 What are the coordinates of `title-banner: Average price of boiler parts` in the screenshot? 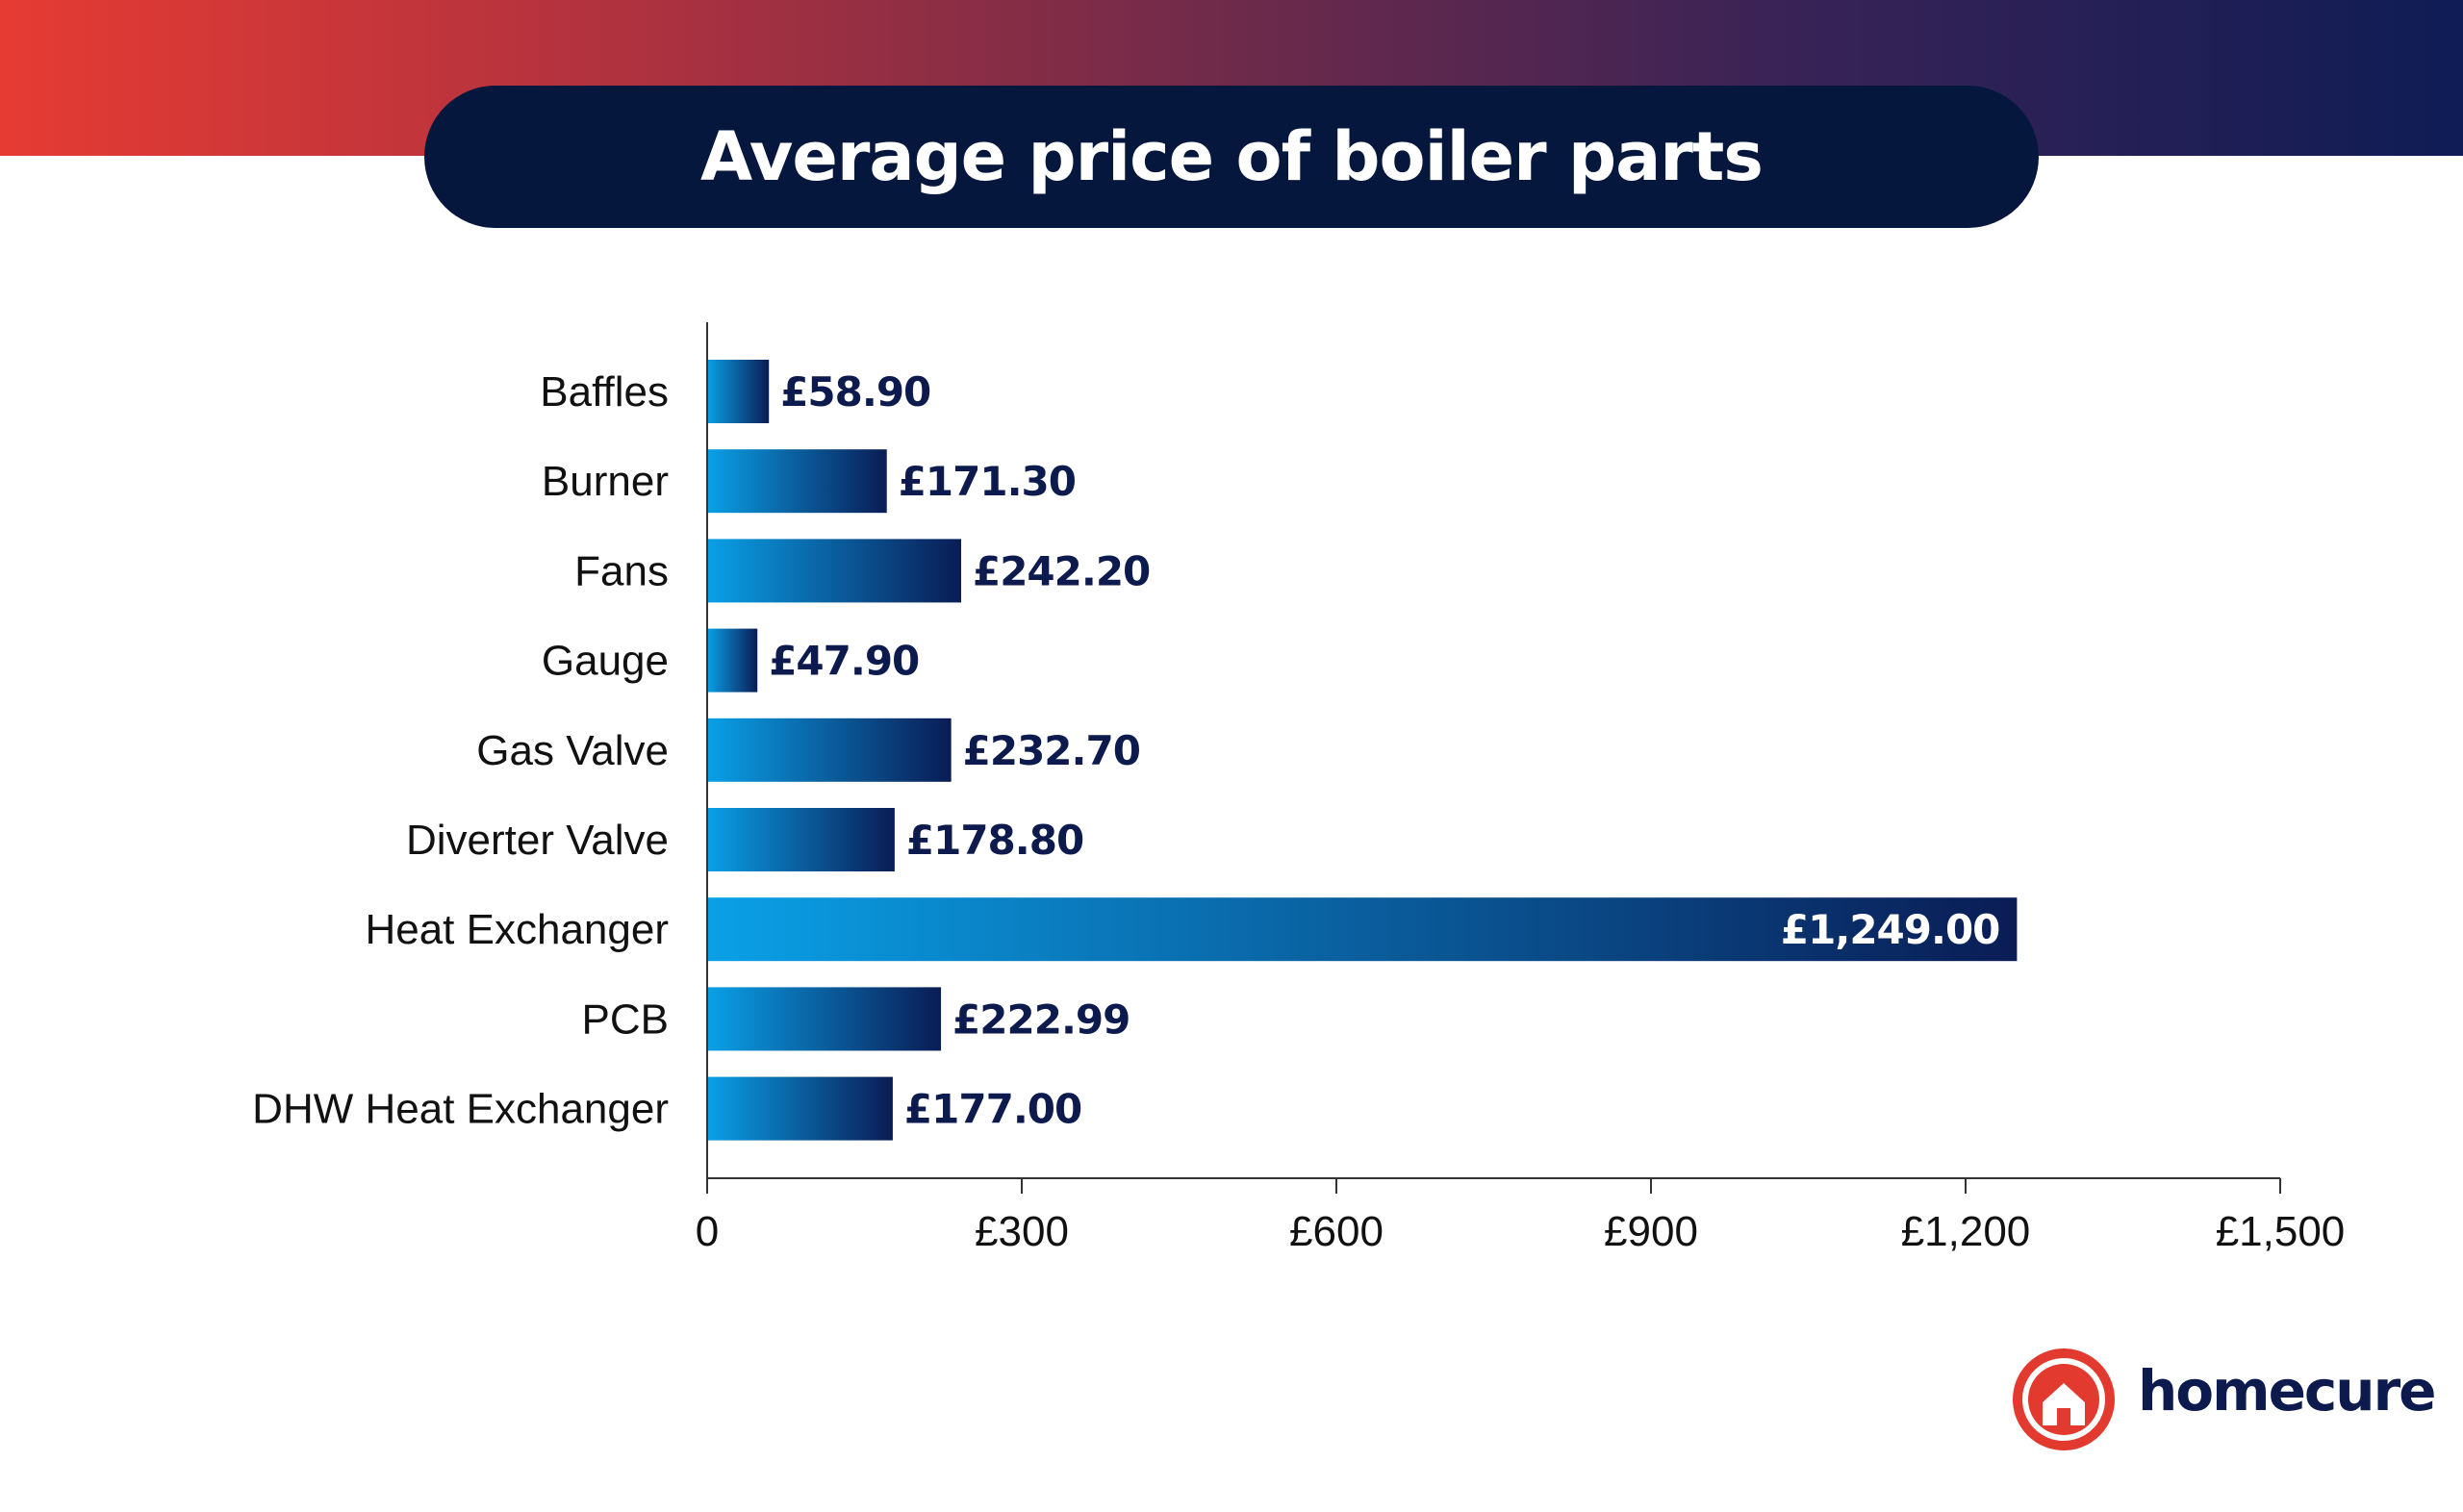 It's located at (1231, 157).